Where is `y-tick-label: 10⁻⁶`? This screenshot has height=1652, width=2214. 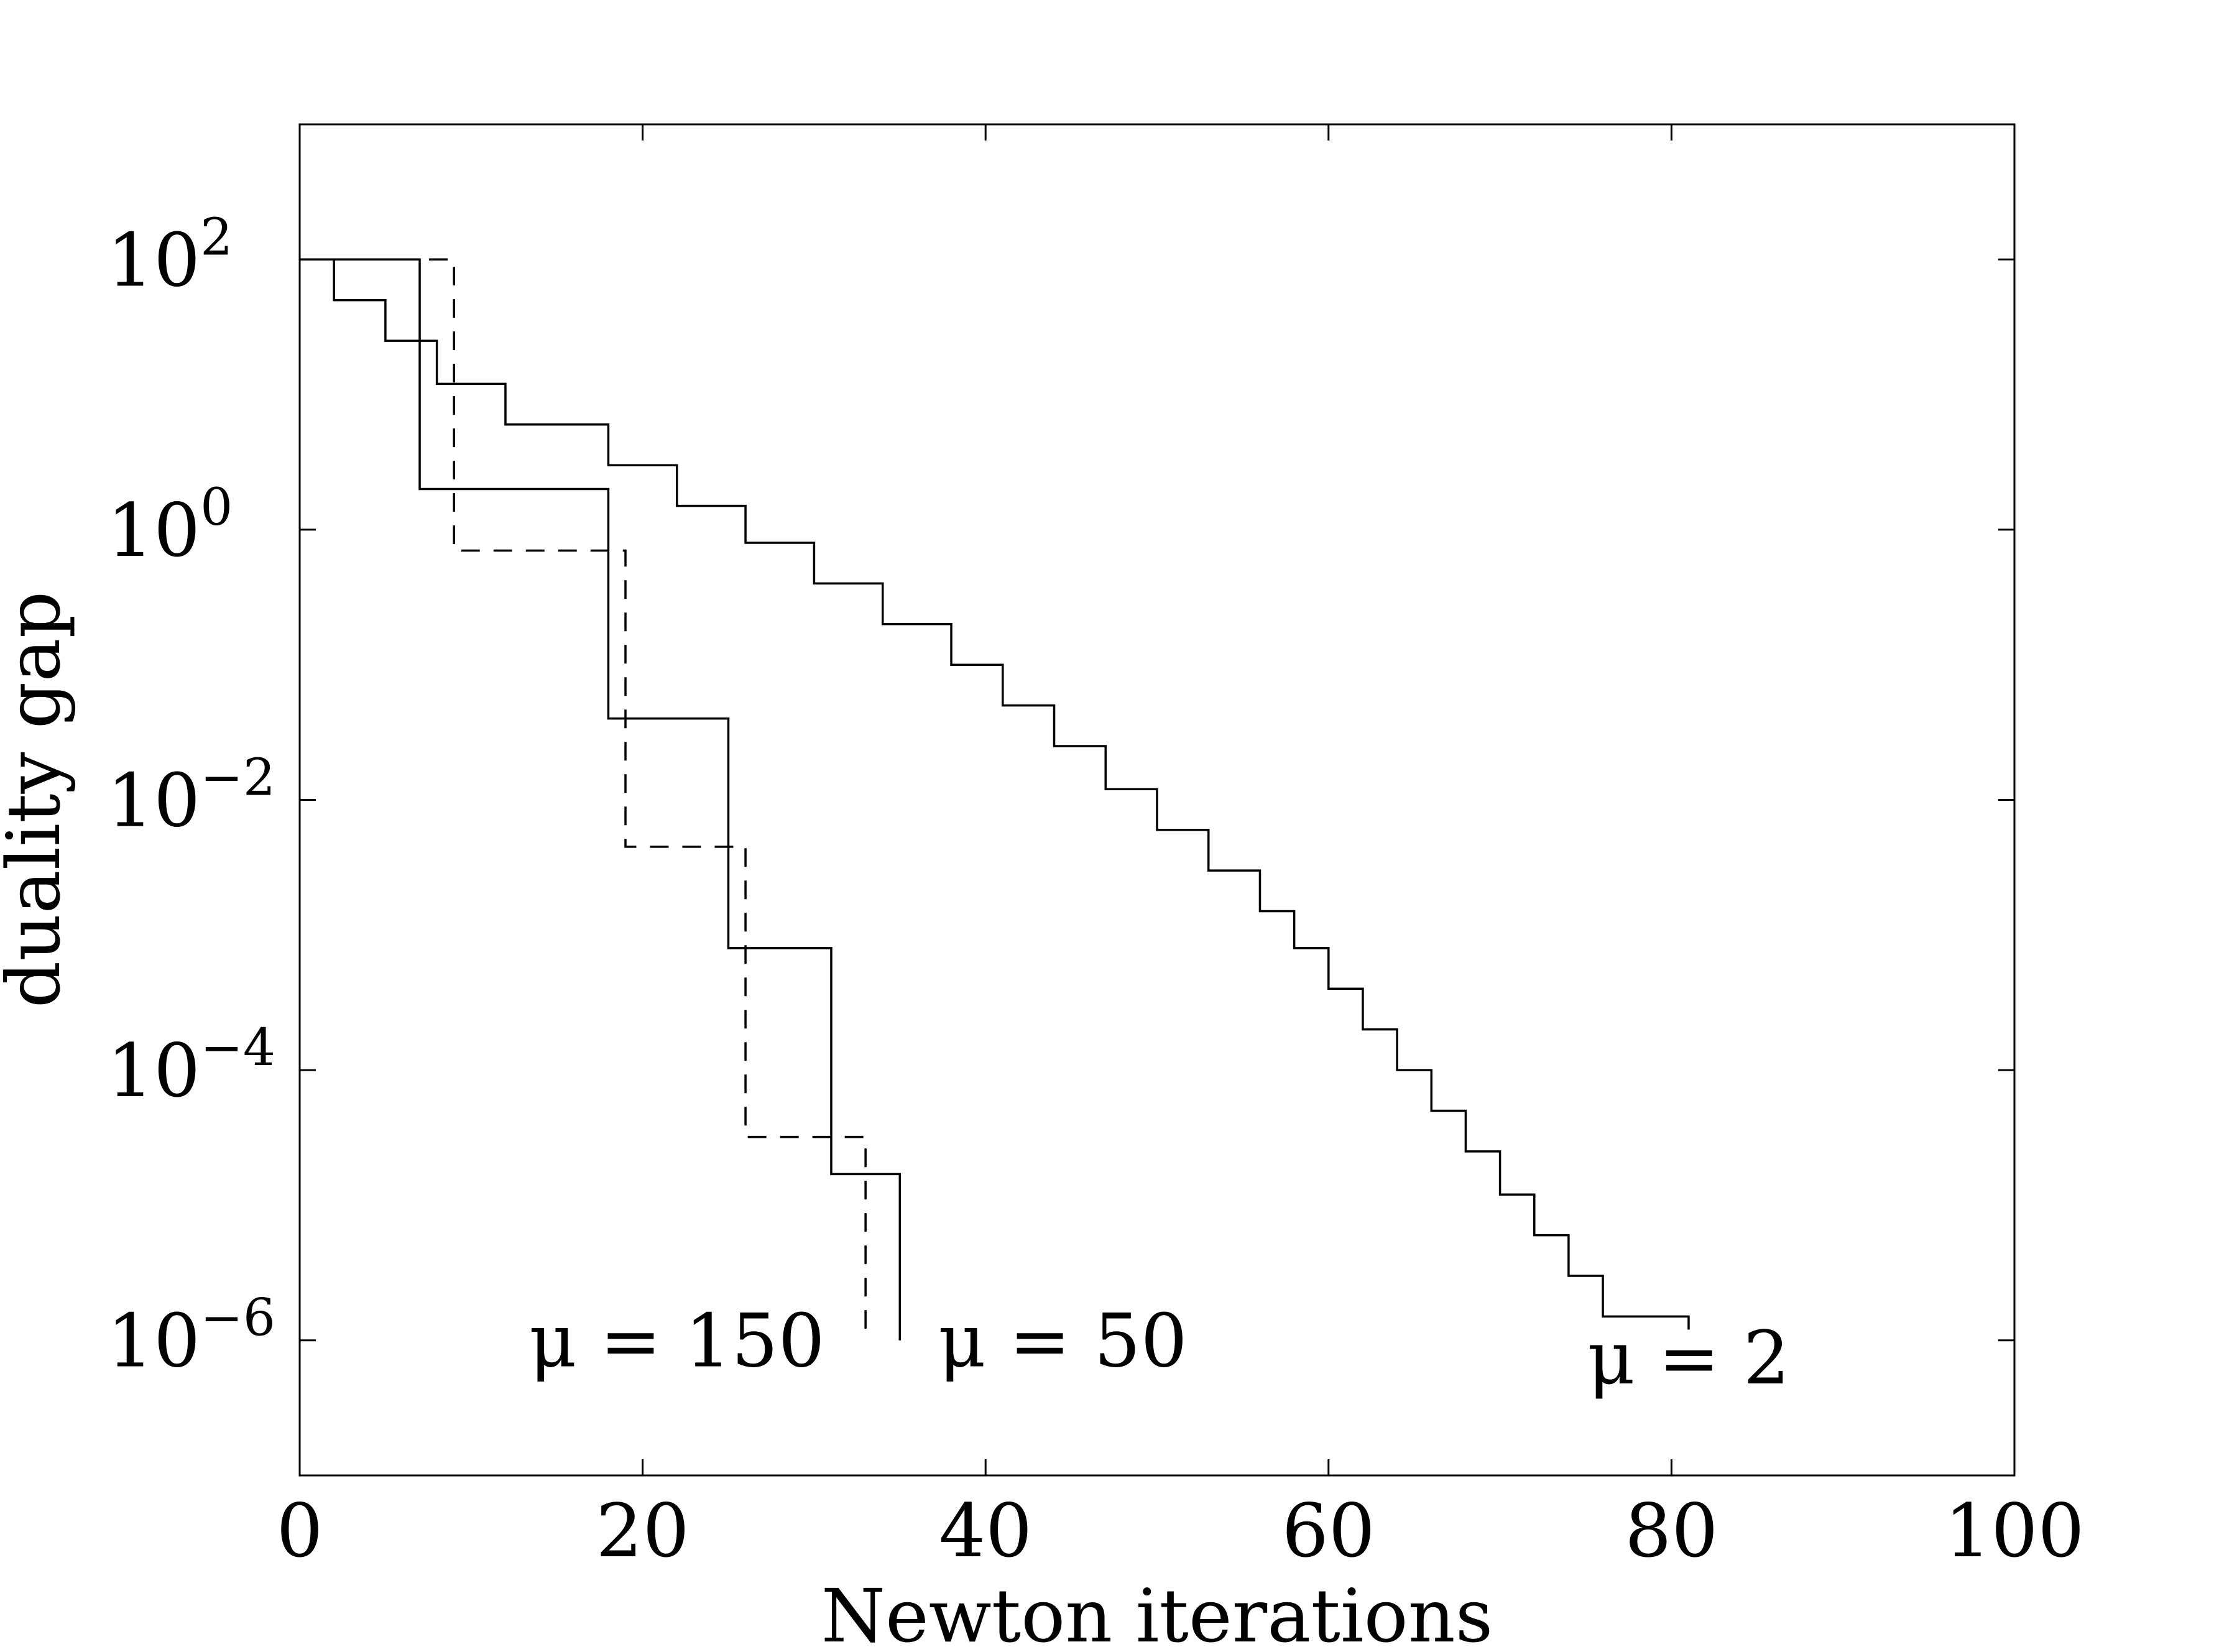
y-tick-label: 10⁻⁶ is located at coordinates (191, 1337).